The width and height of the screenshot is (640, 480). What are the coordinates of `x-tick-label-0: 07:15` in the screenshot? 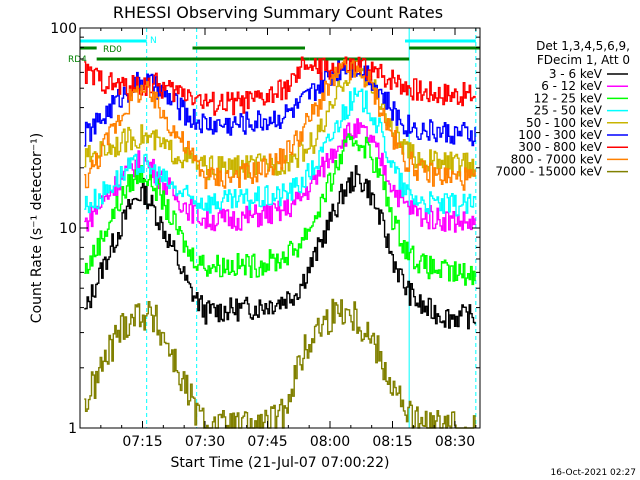 It's located at (142, 442).